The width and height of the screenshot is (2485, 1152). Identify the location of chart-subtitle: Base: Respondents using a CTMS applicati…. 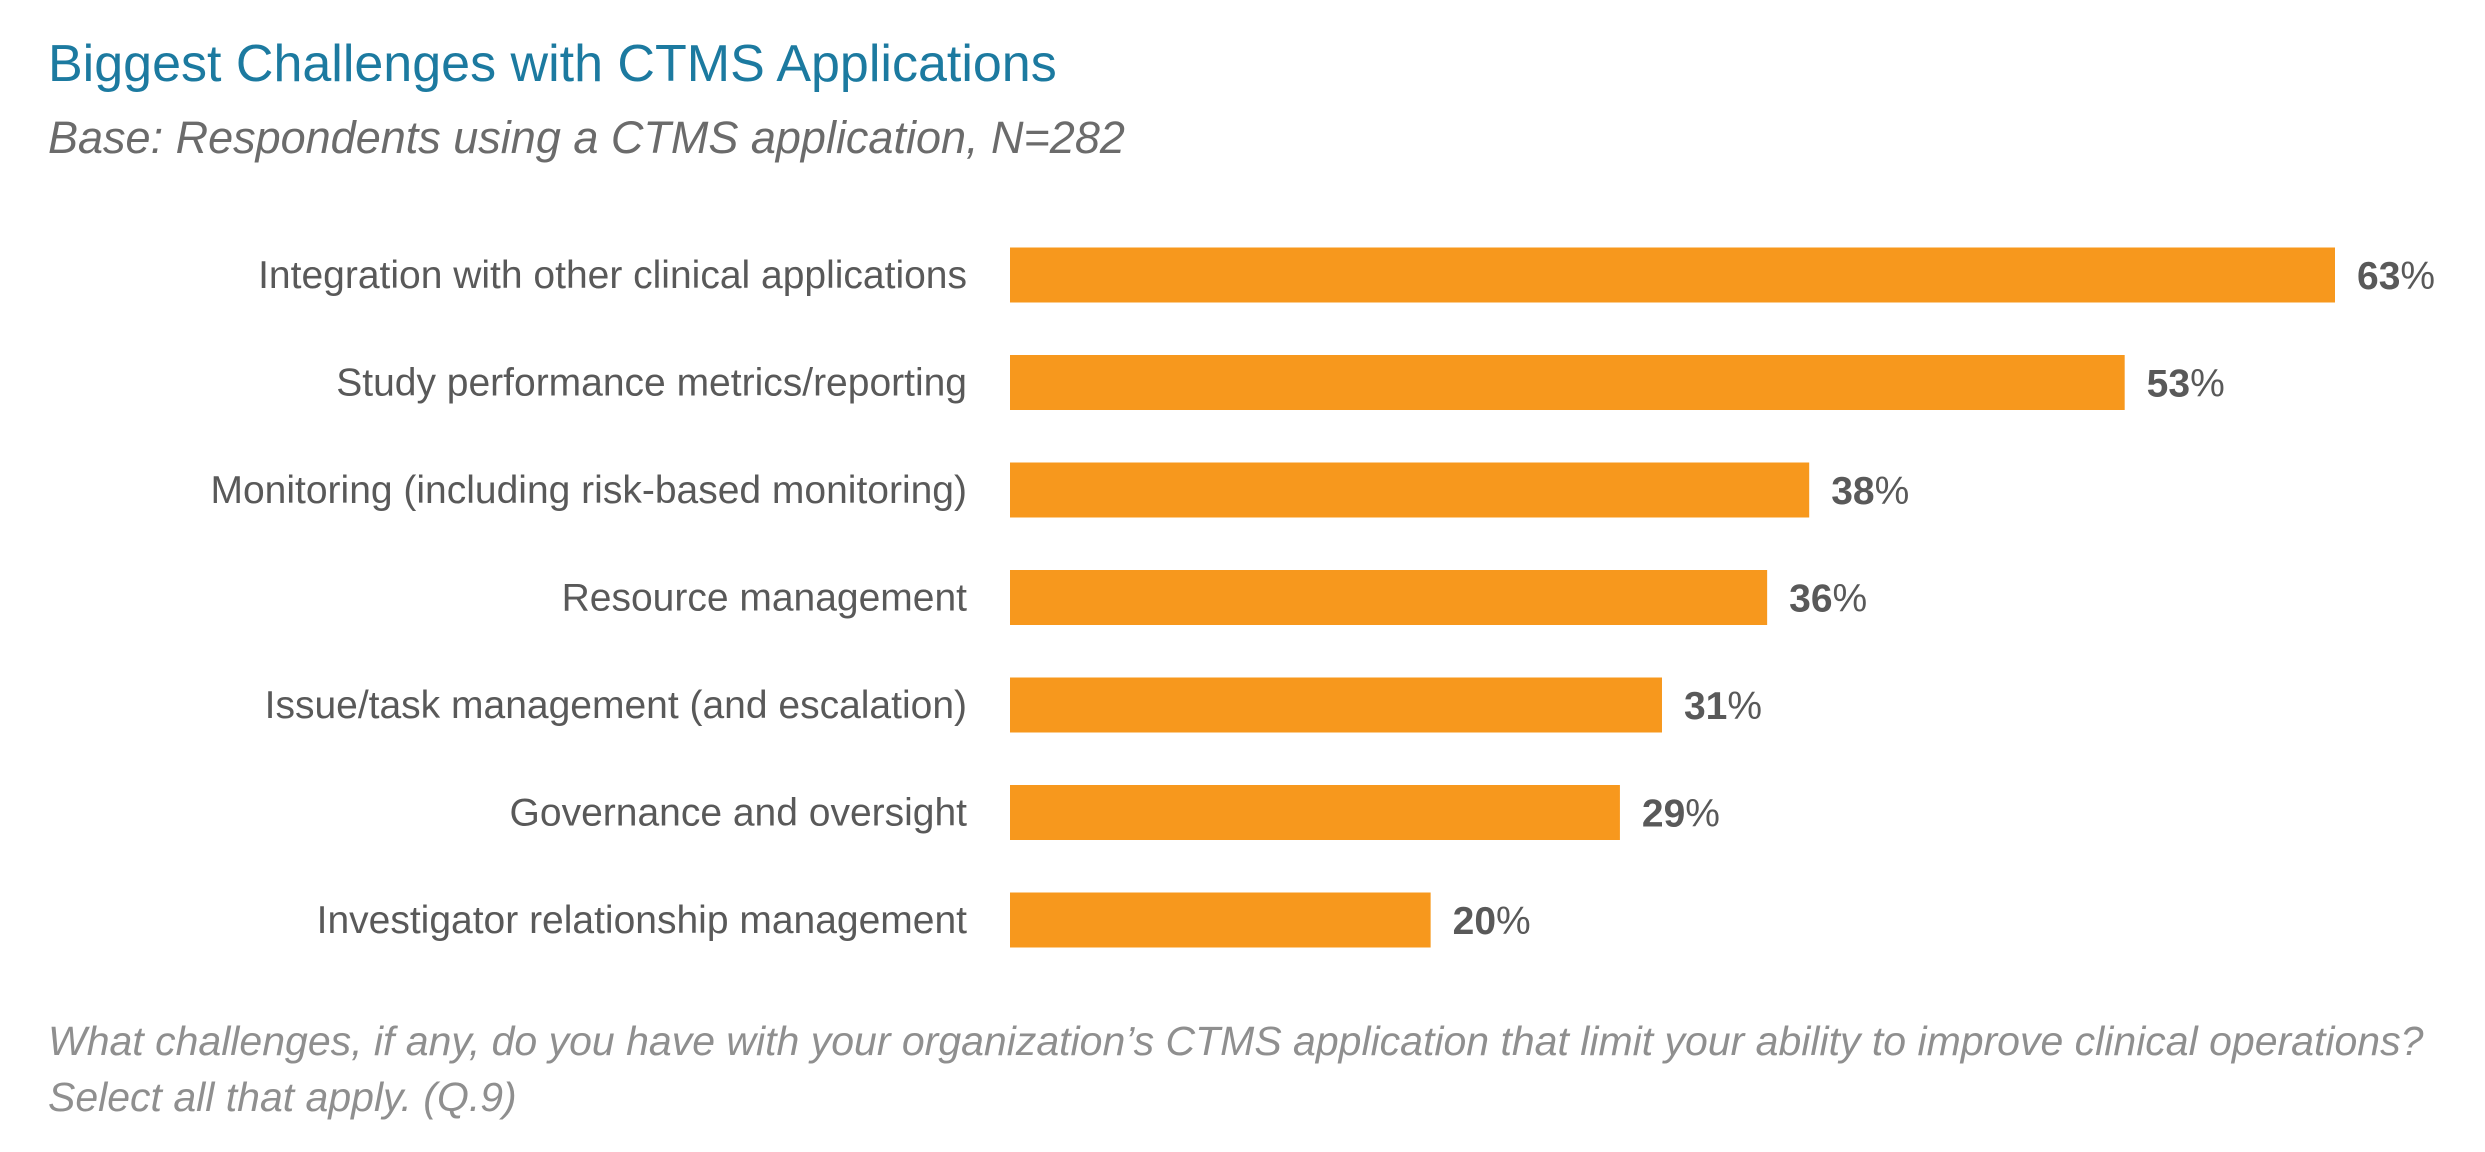
(586, 137).